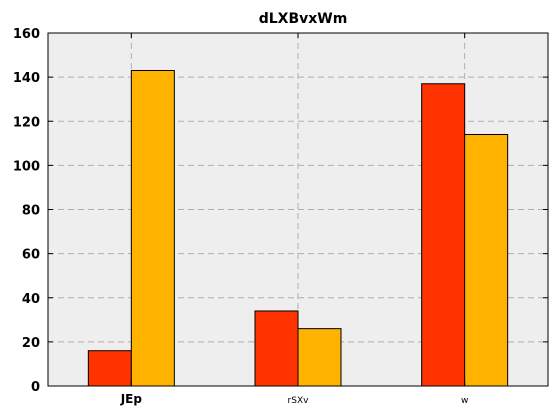  I want to click on y-tick-label: 100, so click(26, 166).